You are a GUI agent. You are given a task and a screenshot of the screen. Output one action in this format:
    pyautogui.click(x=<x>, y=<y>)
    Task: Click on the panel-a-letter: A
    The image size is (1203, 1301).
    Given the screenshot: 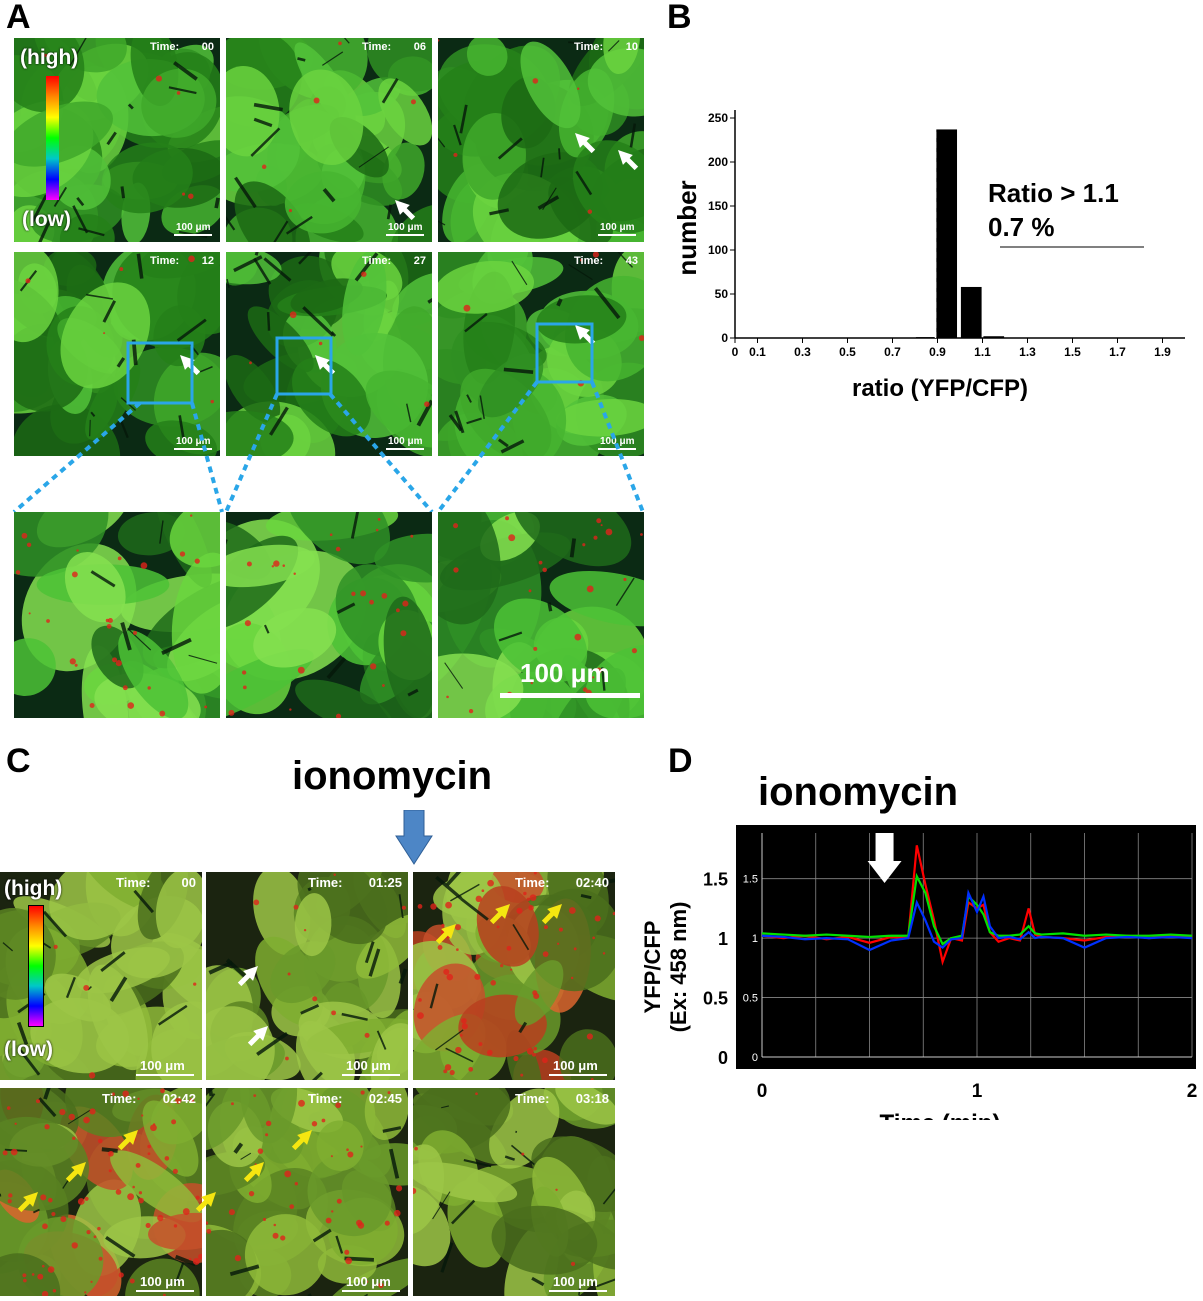 What is the action you would take?
    pyautogui.click(x=18, y=18)
    